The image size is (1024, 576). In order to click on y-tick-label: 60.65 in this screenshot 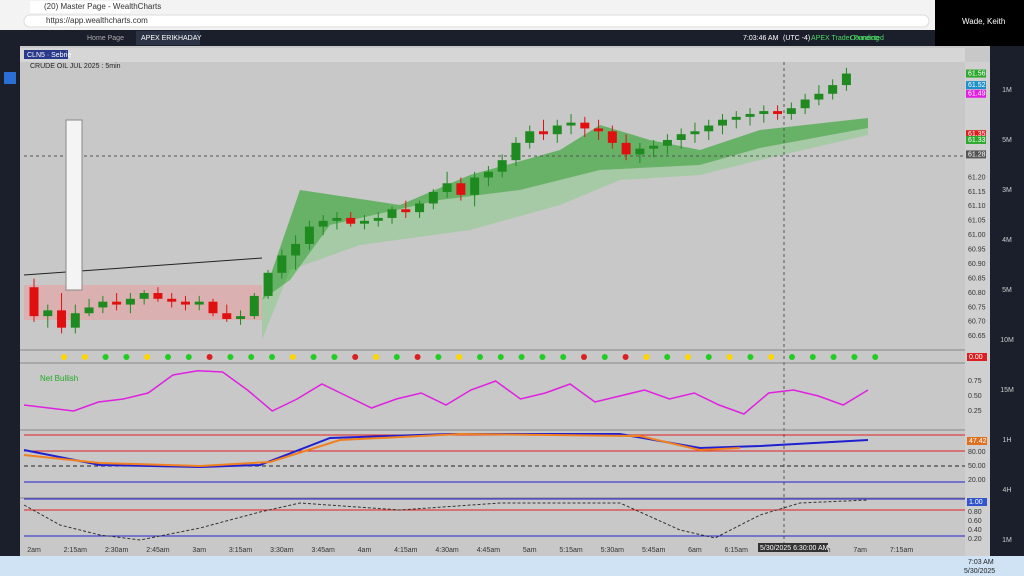, I will do `click(977, 336)`.